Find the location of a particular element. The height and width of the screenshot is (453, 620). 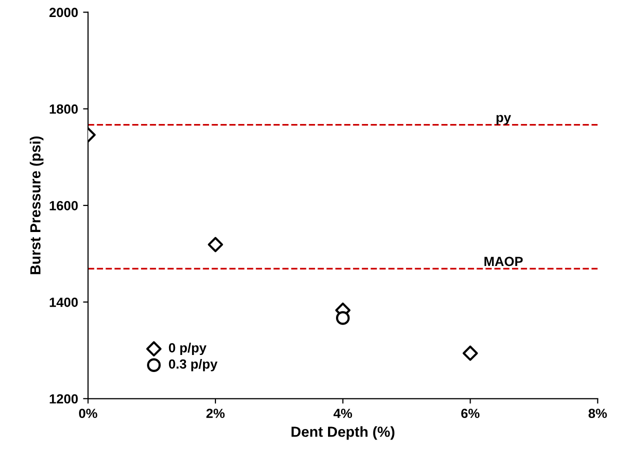

x-tick-label: 2% is located at coordinates (215, 413).